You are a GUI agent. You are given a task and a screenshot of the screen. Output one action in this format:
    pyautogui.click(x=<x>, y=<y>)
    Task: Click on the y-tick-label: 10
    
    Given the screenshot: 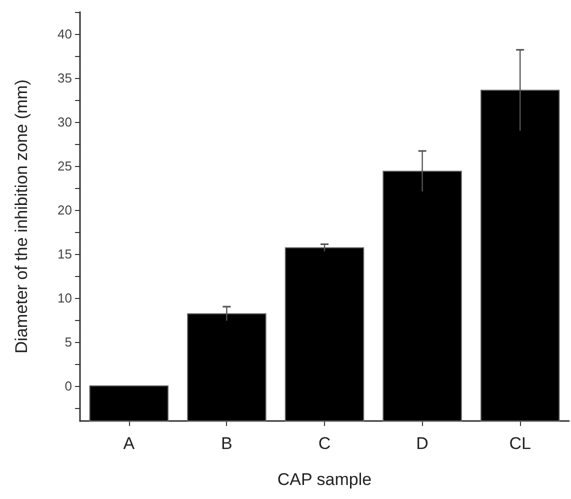 What is the action you would take?
    pyautogui.click(x=65, y=298)
    